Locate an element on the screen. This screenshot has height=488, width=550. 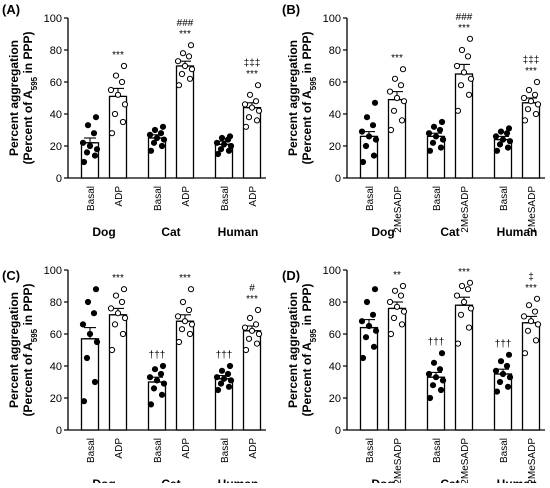
significance-marker: ### is located at coordinates (185, 23).